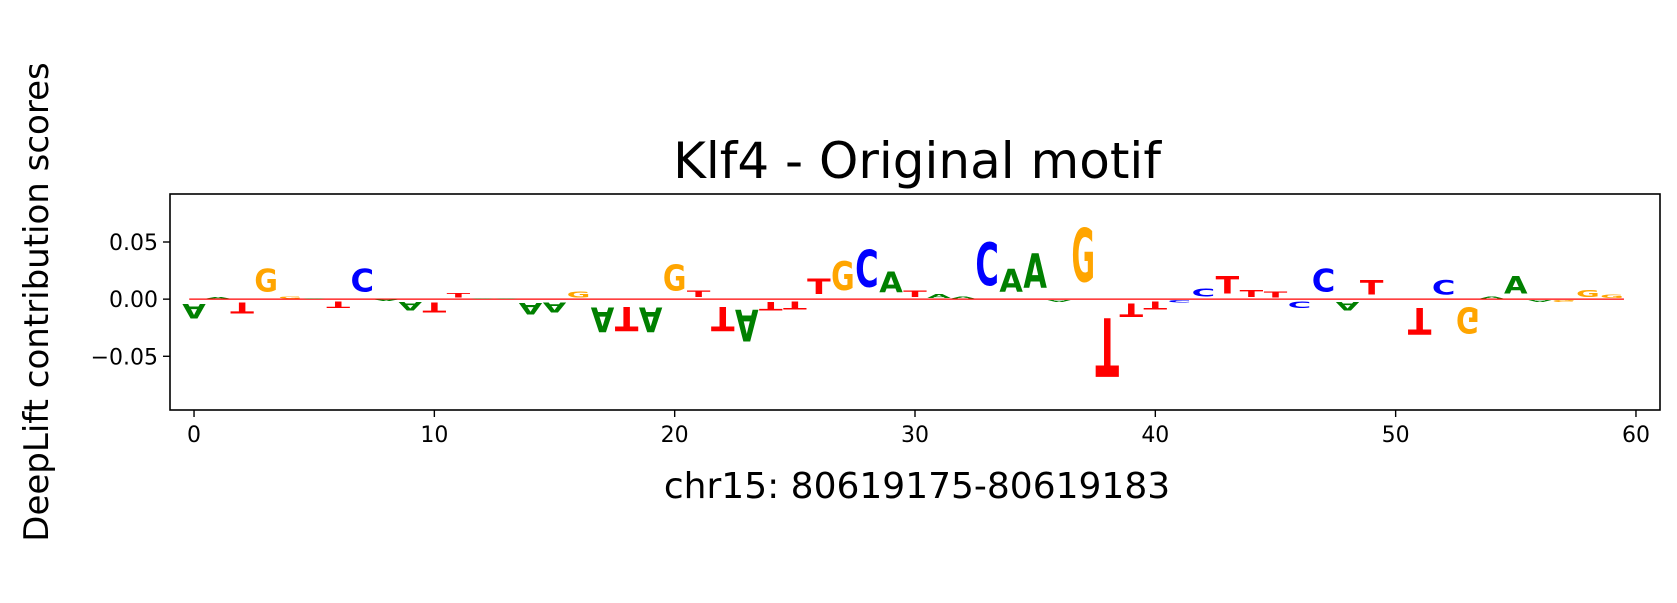 The height and width of the screenshot is (603, 1677). What do you see at coordinates (435, 307) in the screenshot?
I see `logo-letter-t-pos-10: T` at bounding box center [435, 307].